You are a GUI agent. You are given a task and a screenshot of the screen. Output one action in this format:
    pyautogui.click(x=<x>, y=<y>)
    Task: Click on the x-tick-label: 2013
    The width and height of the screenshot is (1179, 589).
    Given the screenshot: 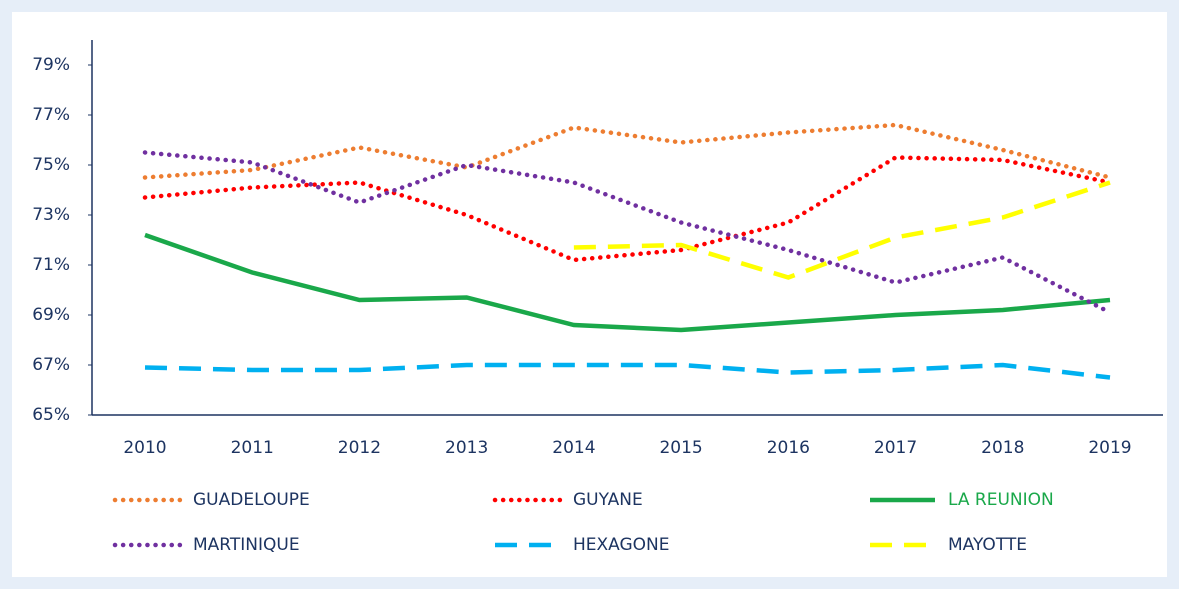 What is the action you would take?
    pyautogui.click(x=466, y=448)
    